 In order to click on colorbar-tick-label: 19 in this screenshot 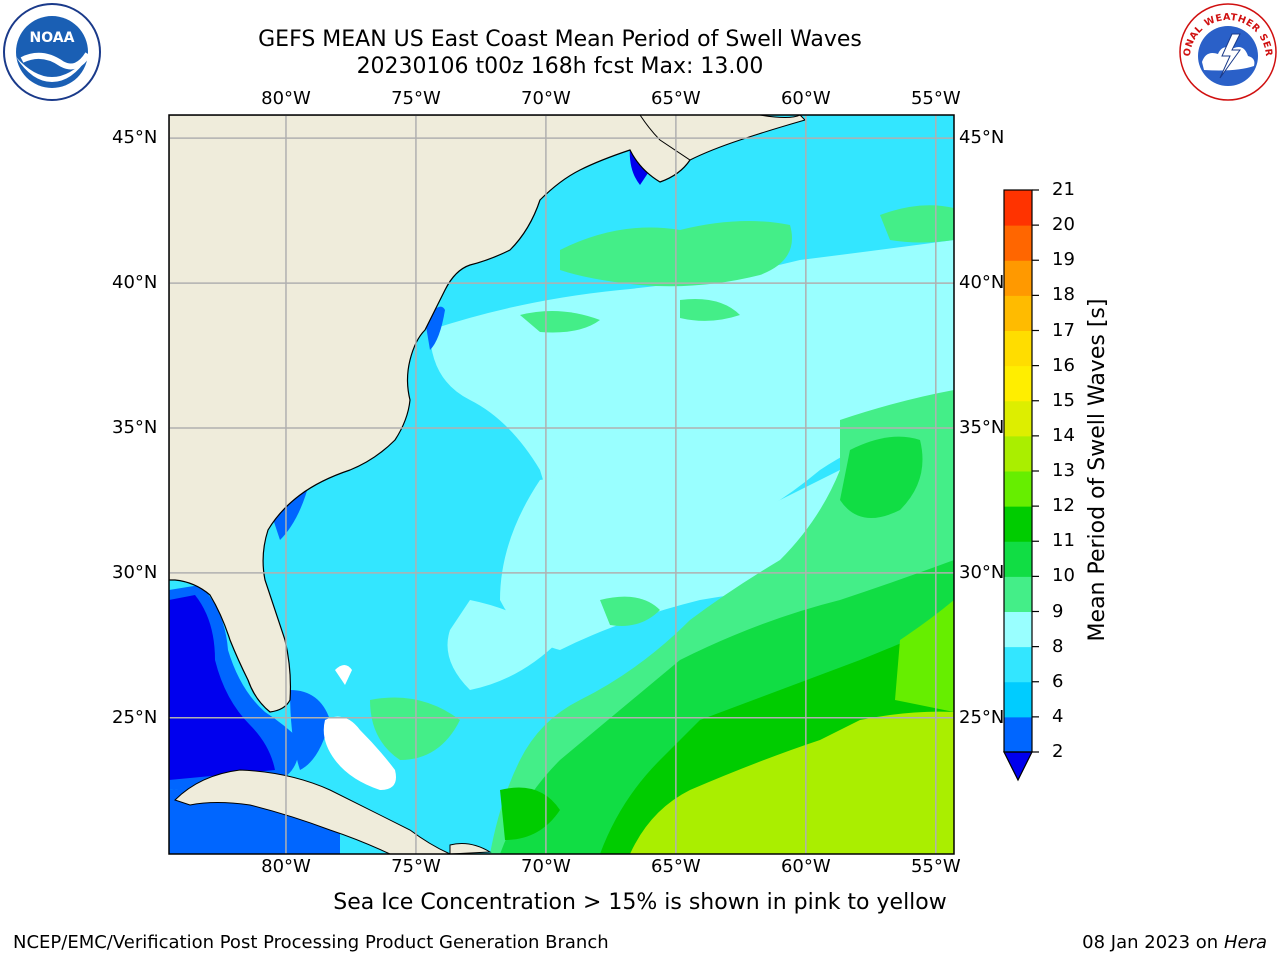, I will do `click(1063, 260)`.